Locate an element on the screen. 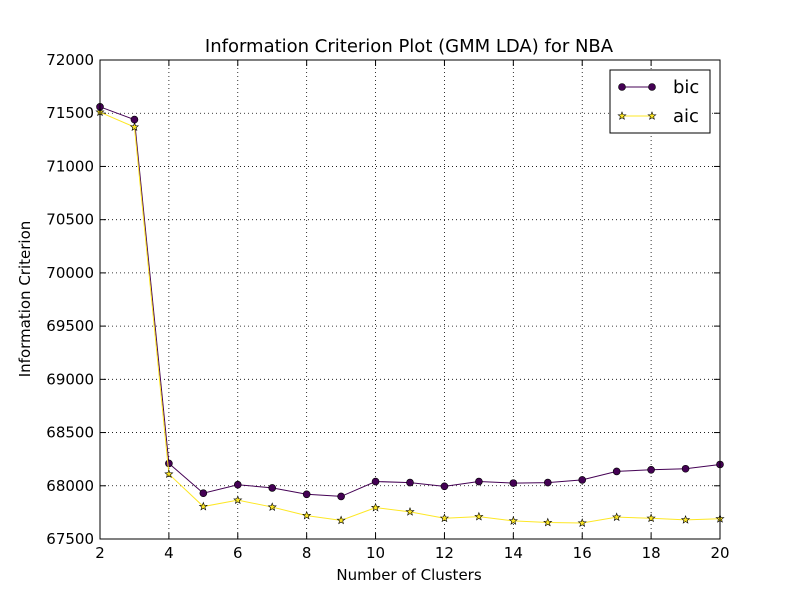 The width and height of the screenshot is (800, 600). legend-label-aic: aic is located at coordinates (686, 116).